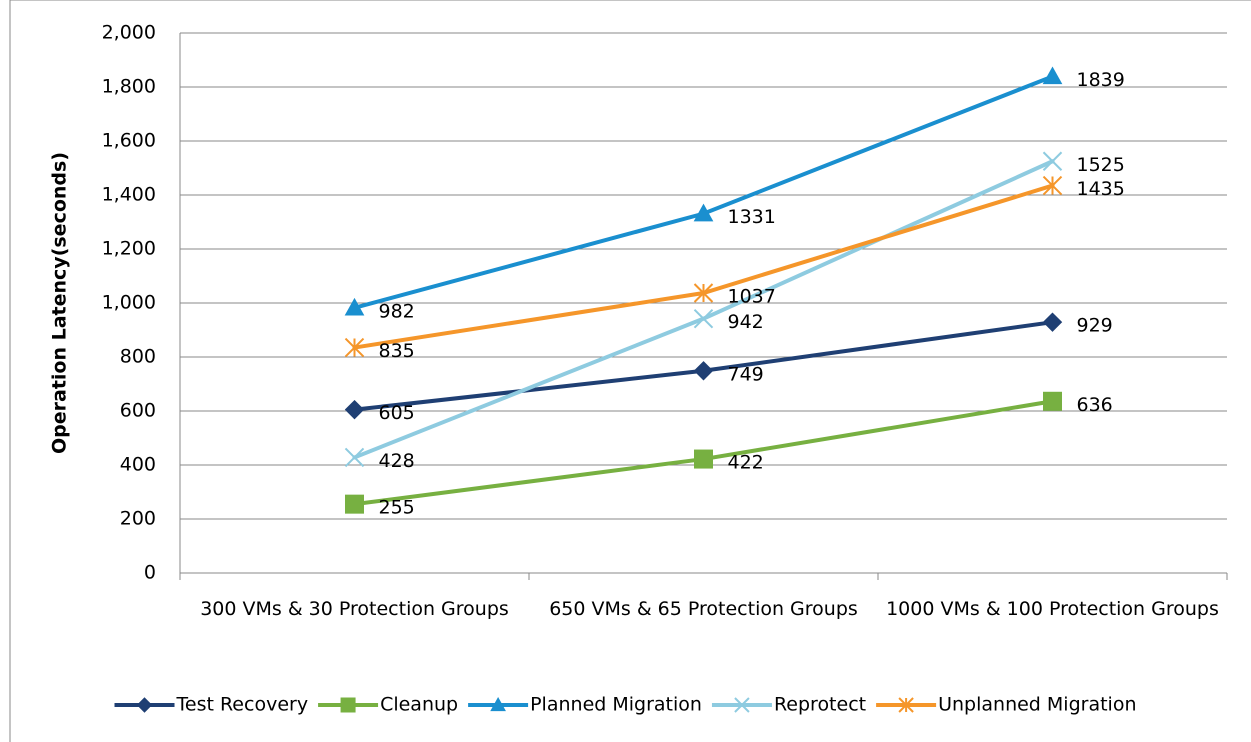  Describe the element at coordinates (129, 33) in the screenshot. I see `y-tick-label: 2,000` at that location.